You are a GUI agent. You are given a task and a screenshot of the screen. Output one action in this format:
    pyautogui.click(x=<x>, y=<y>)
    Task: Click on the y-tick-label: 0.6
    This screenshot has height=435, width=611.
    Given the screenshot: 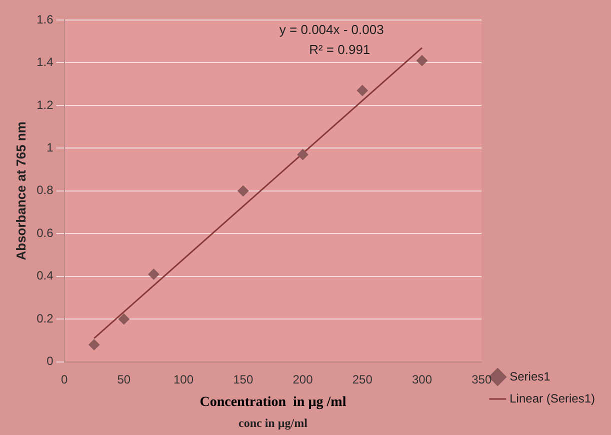 What is the action you would take?
    pyautogui.click(x=45, y=233)
    